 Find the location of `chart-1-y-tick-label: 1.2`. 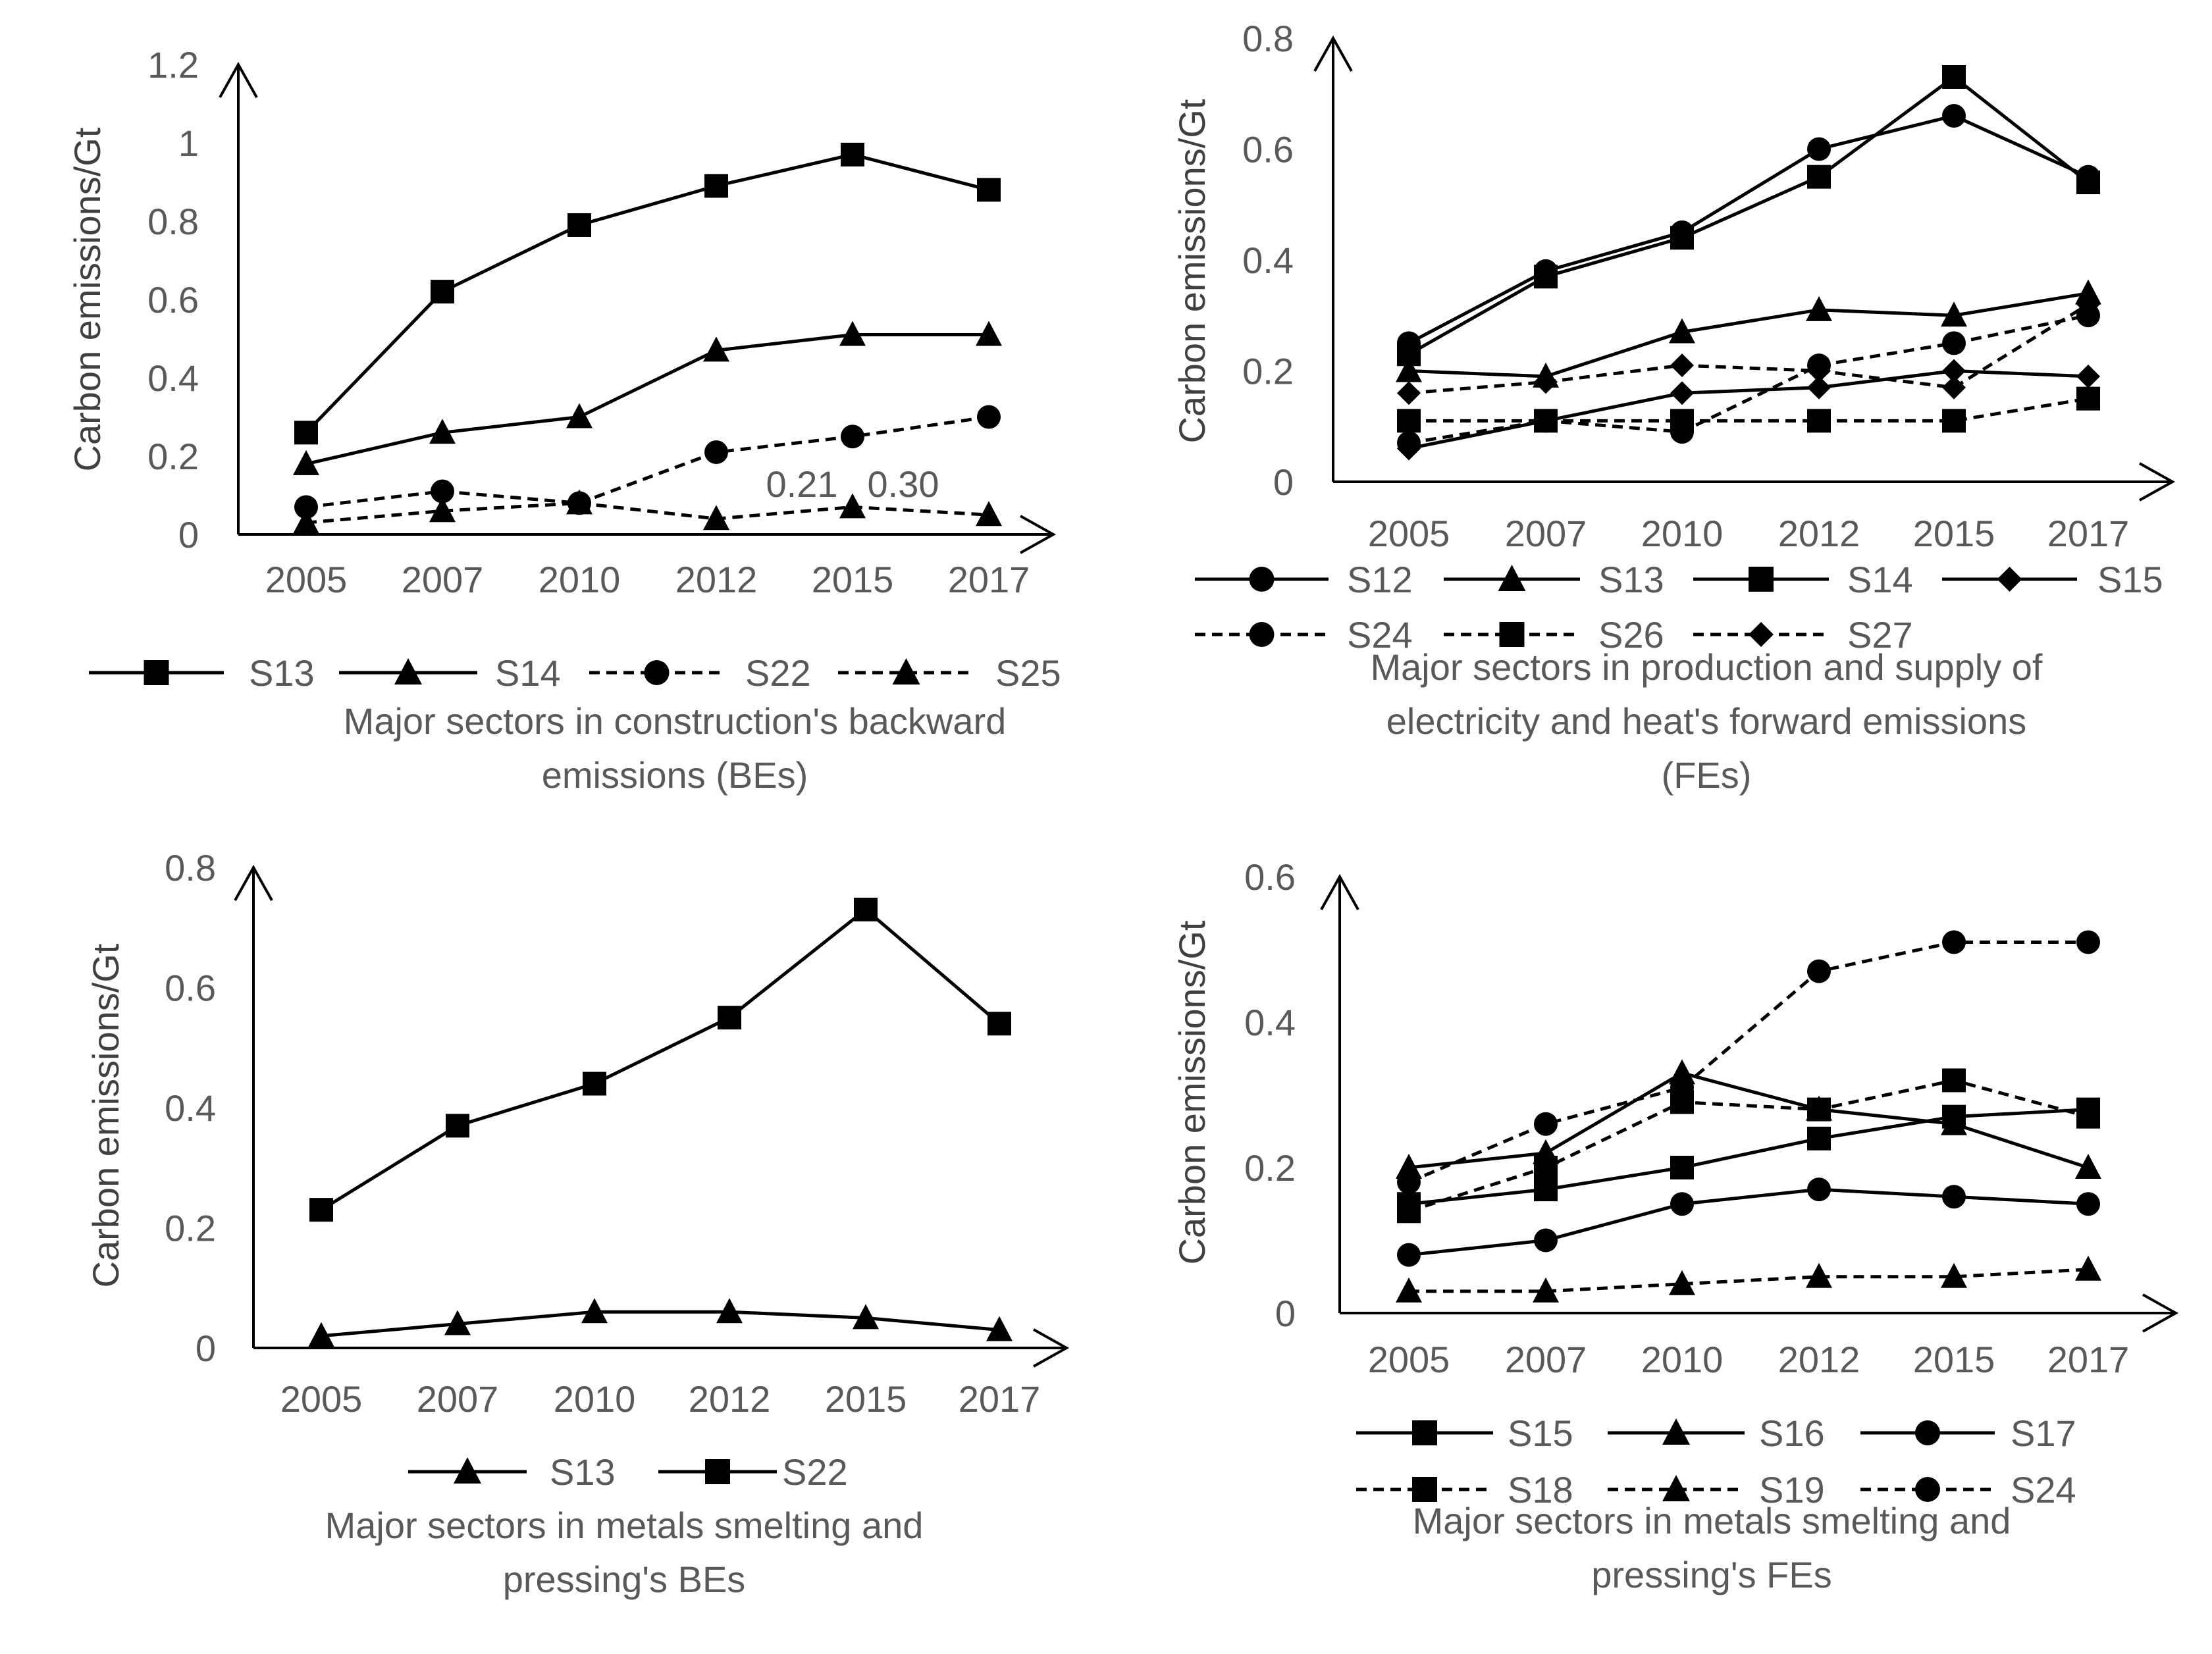

chart-1-y-tick-label: 1.2 is located at coordinates (173, 65).